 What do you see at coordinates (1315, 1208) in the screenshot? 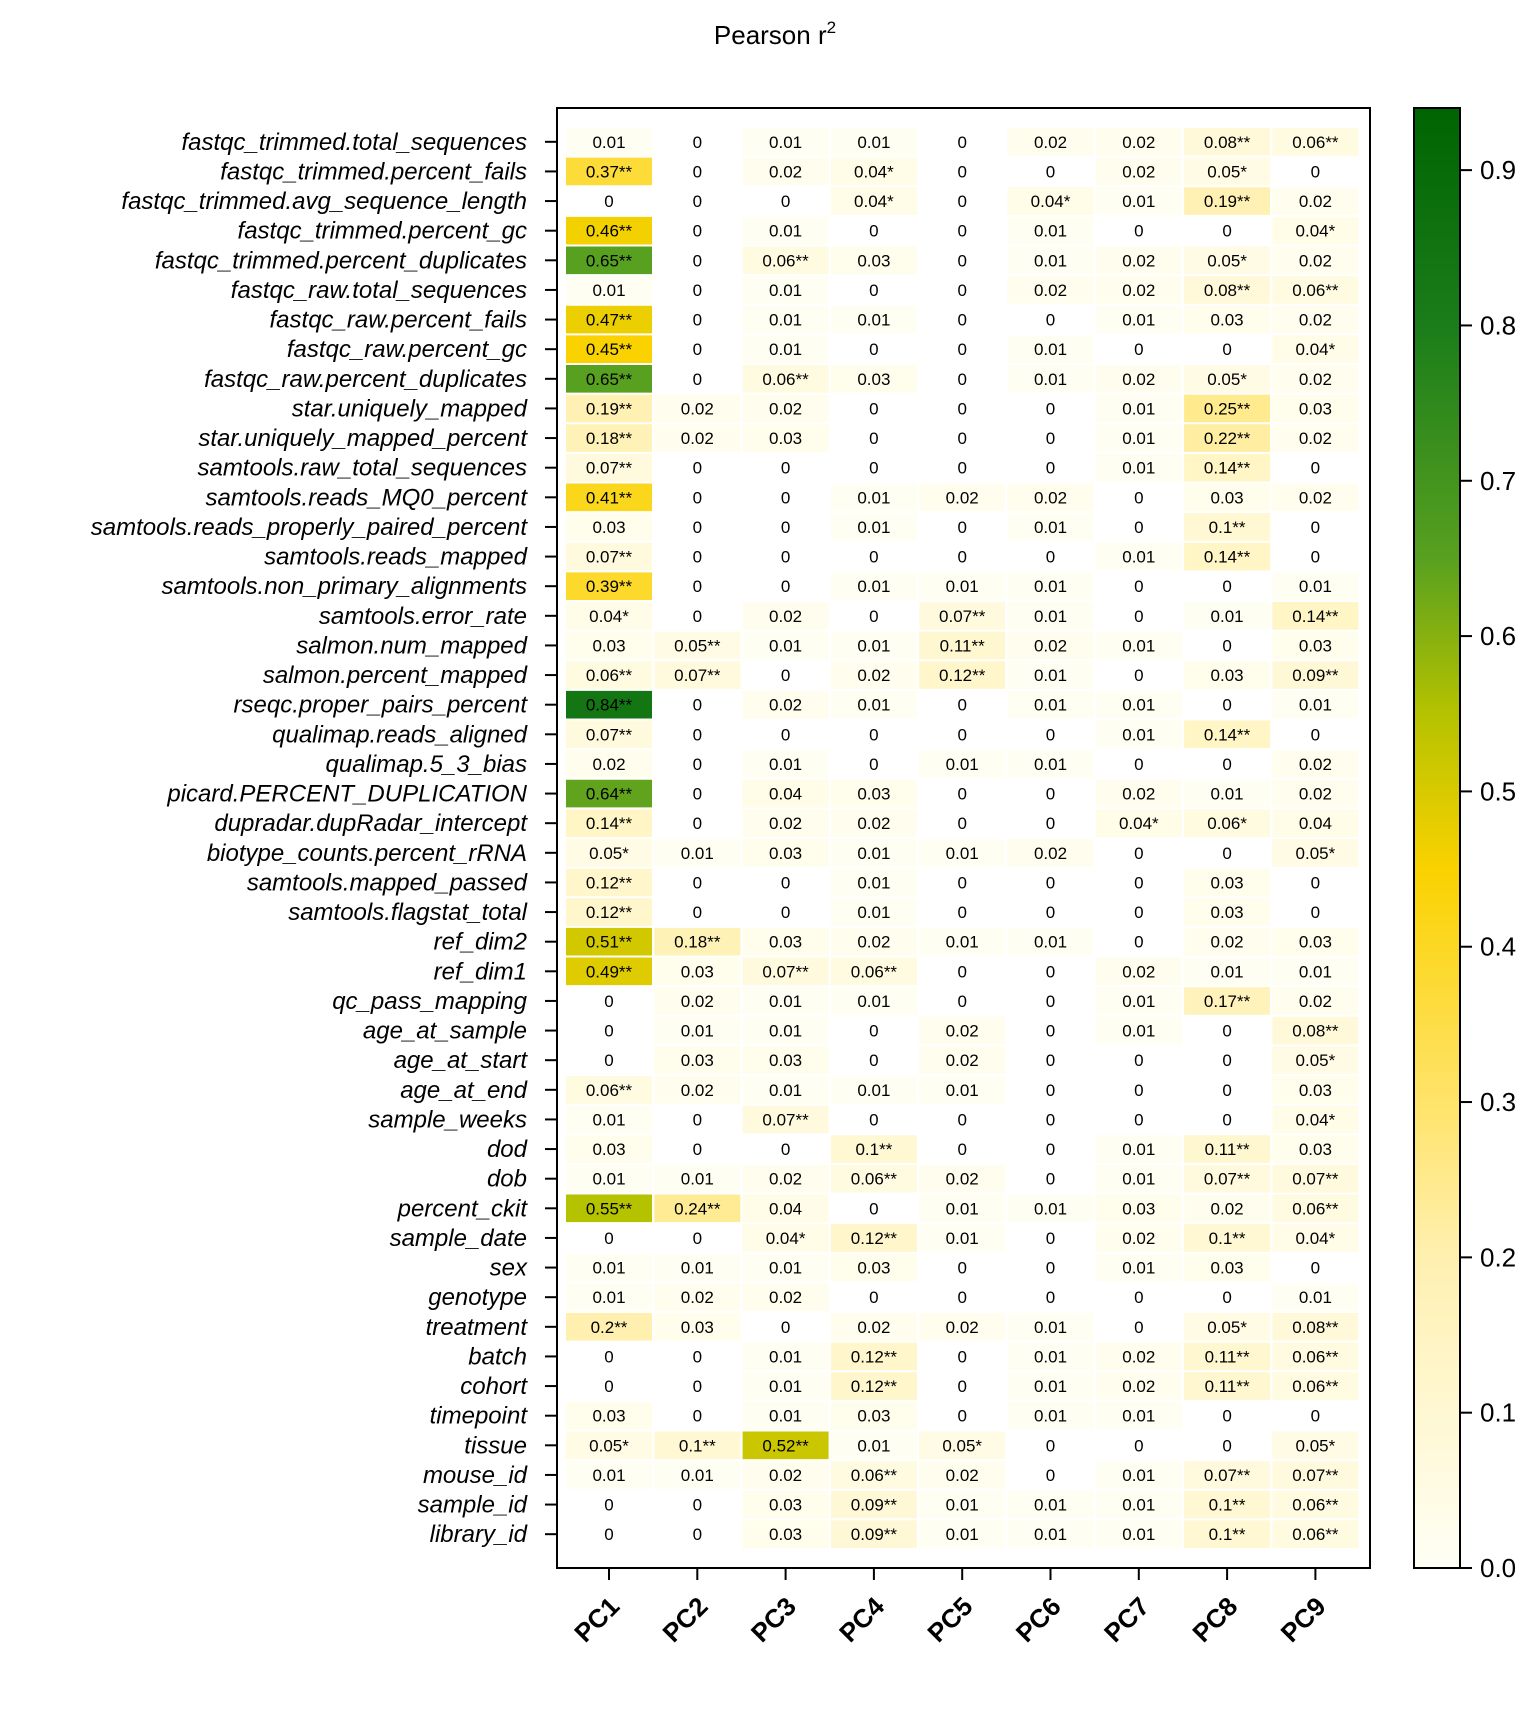
I see `cell-value-label: 0.06**` at bounding box center [1315, 1208].